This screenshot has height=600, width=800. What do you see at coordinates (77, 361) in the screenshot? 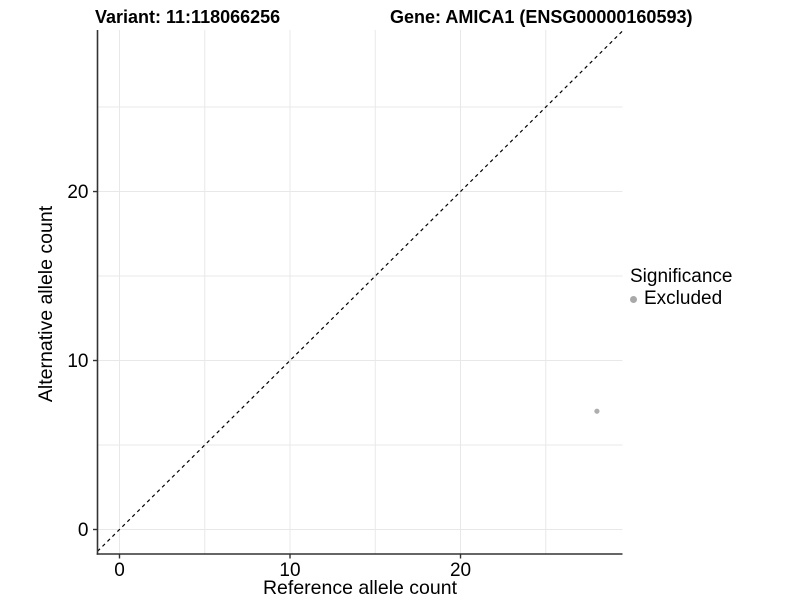
I see `y-tick-label: 10` at bounding box center [77, 361].